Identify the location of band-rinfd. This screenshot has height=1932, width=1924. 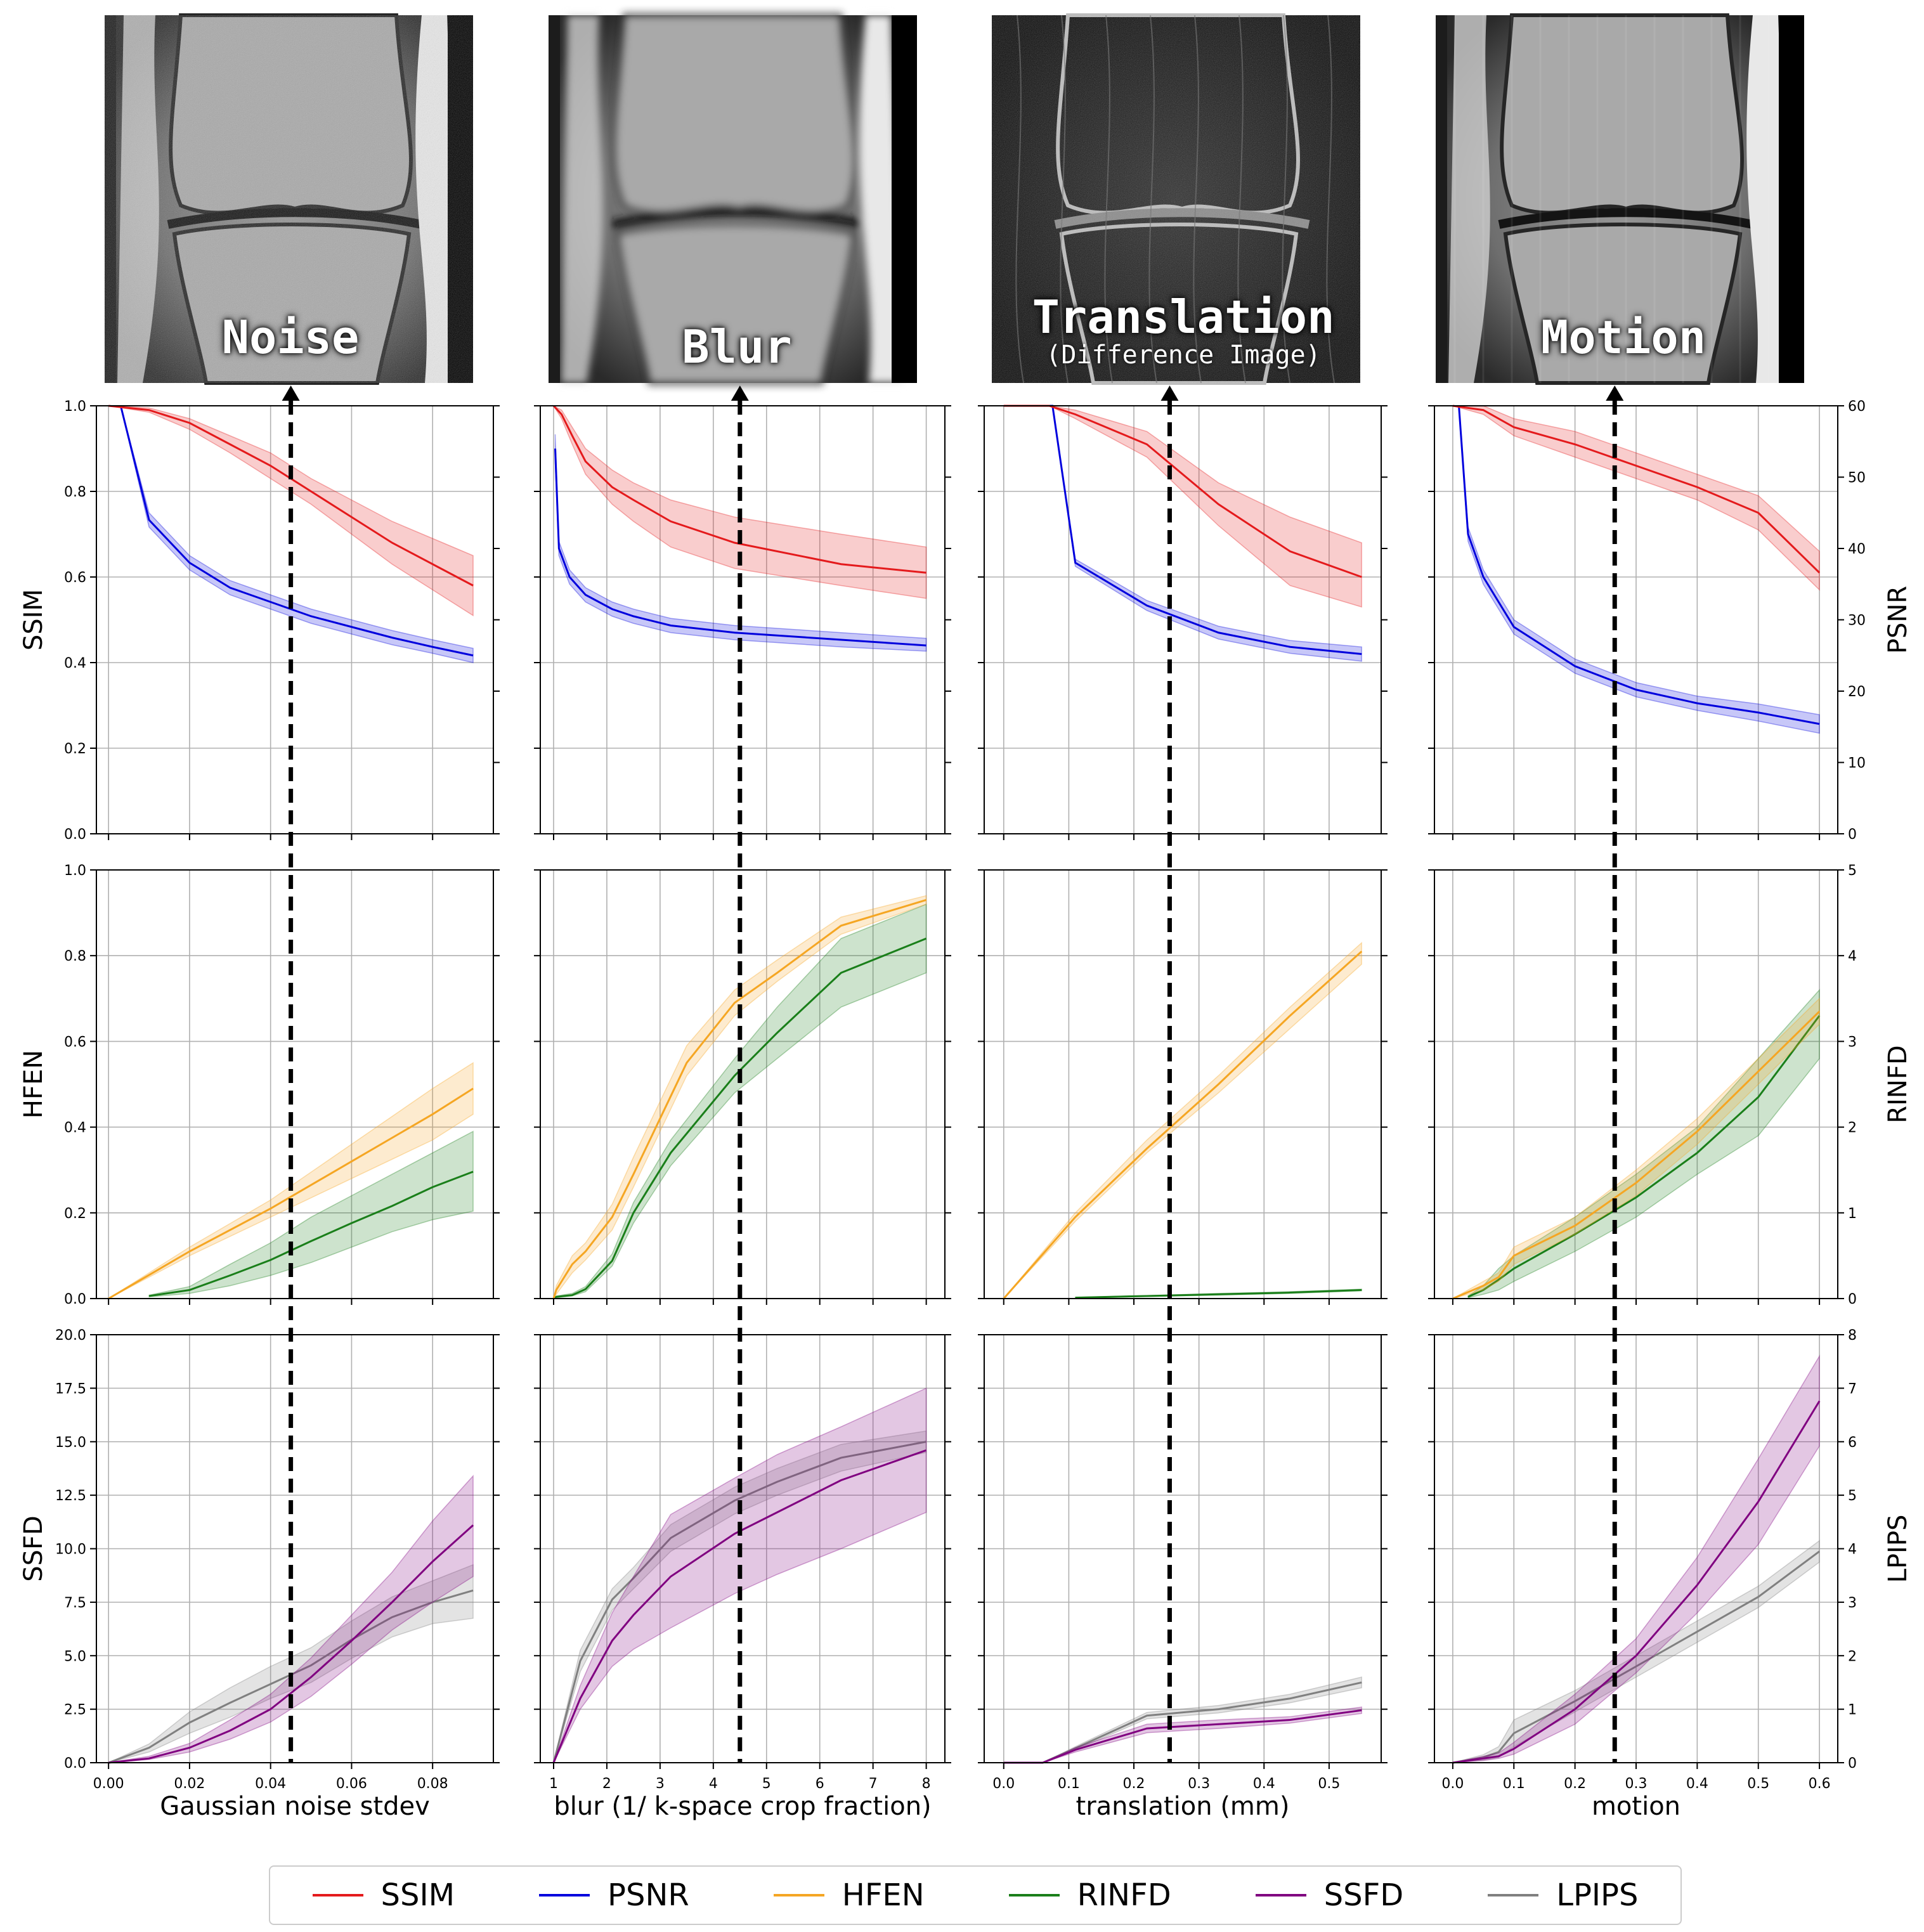
(740, 1101).